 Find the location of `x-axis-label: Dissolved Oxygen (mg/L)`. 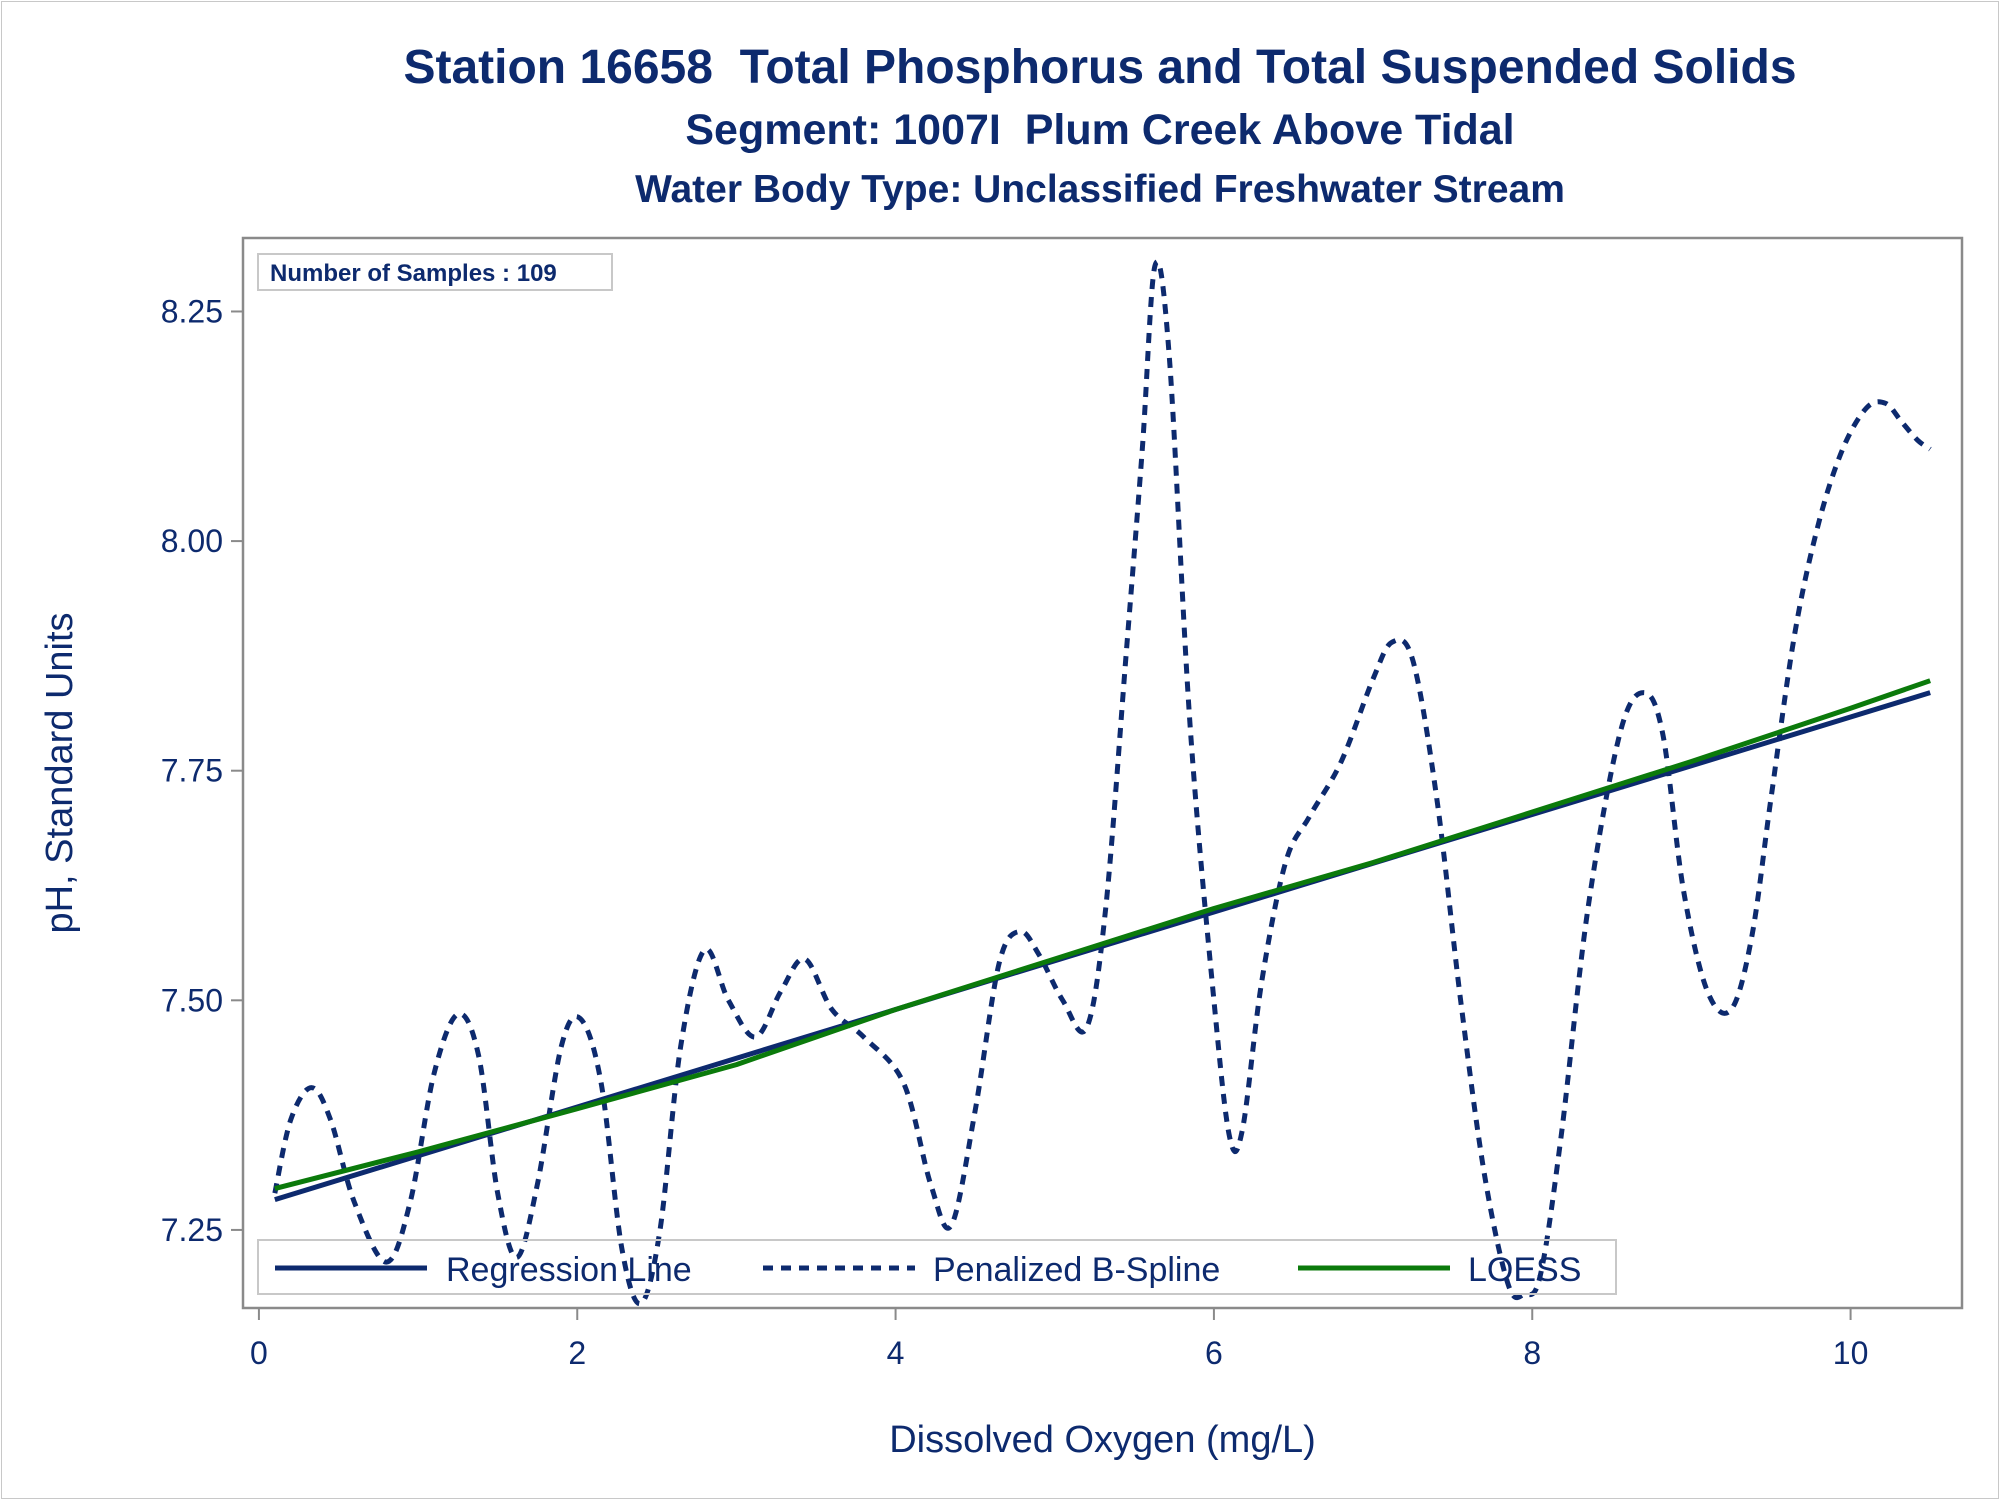

x-axis-label: Dissolved Oxygen (mg/L) is located at coordinates (1102, 1440).